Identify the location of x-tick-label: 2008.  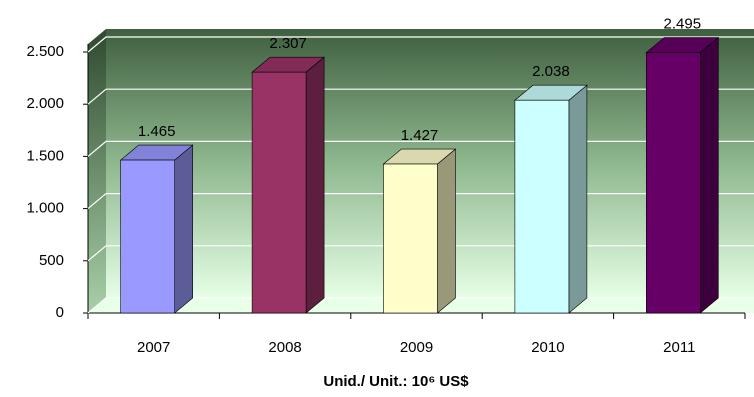
(284, 347).